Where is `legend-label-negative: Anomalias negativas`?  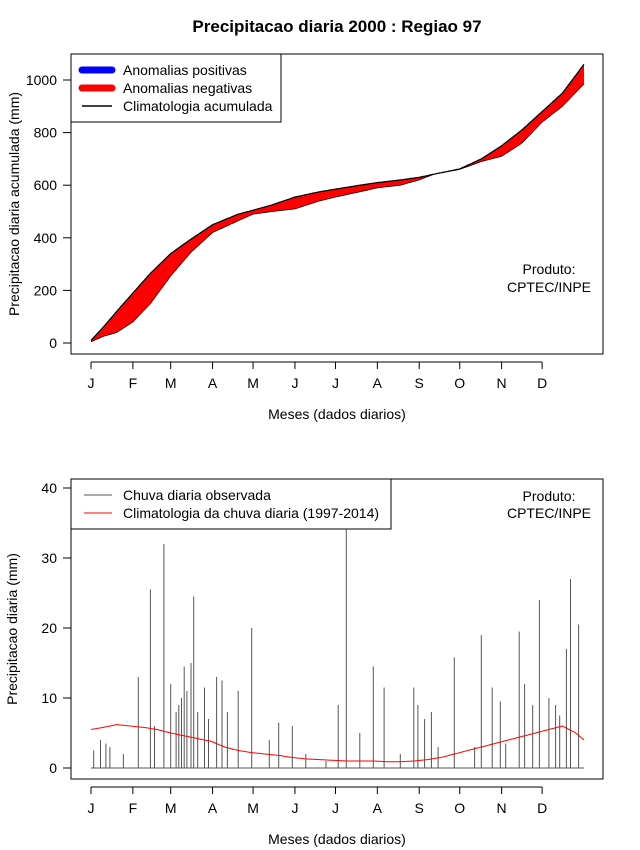
legend-label-negative: Anomalias negativas is located at coordinates (187, 88).